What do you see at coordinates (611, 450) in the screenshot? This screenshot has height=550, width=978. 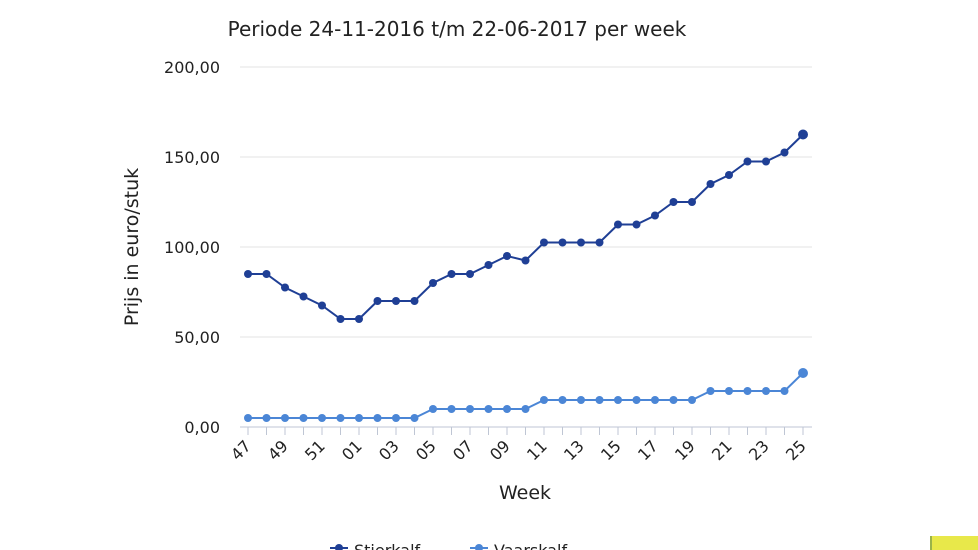 I see `x-tick-label: 15` at bounding box center [611, 450].